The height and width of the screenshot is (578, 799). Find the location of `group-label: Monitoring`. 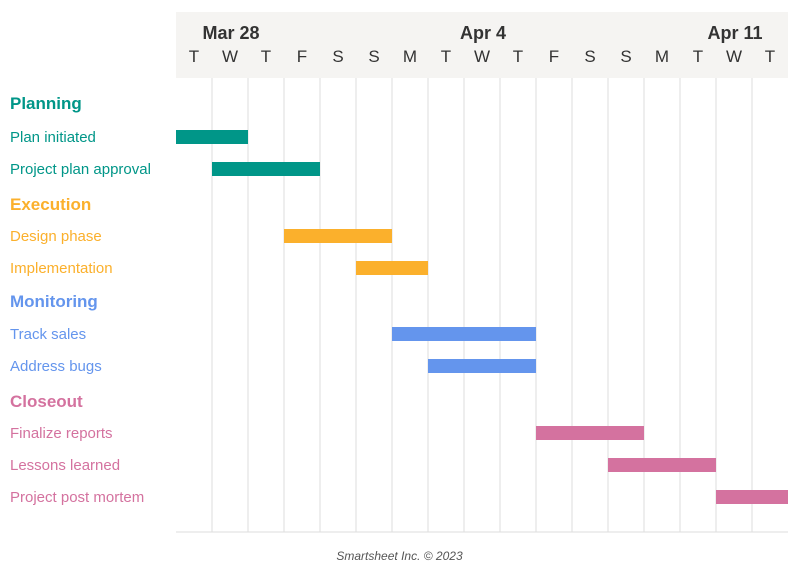

group-label: Monitoring is located at coordinates (54, 301).